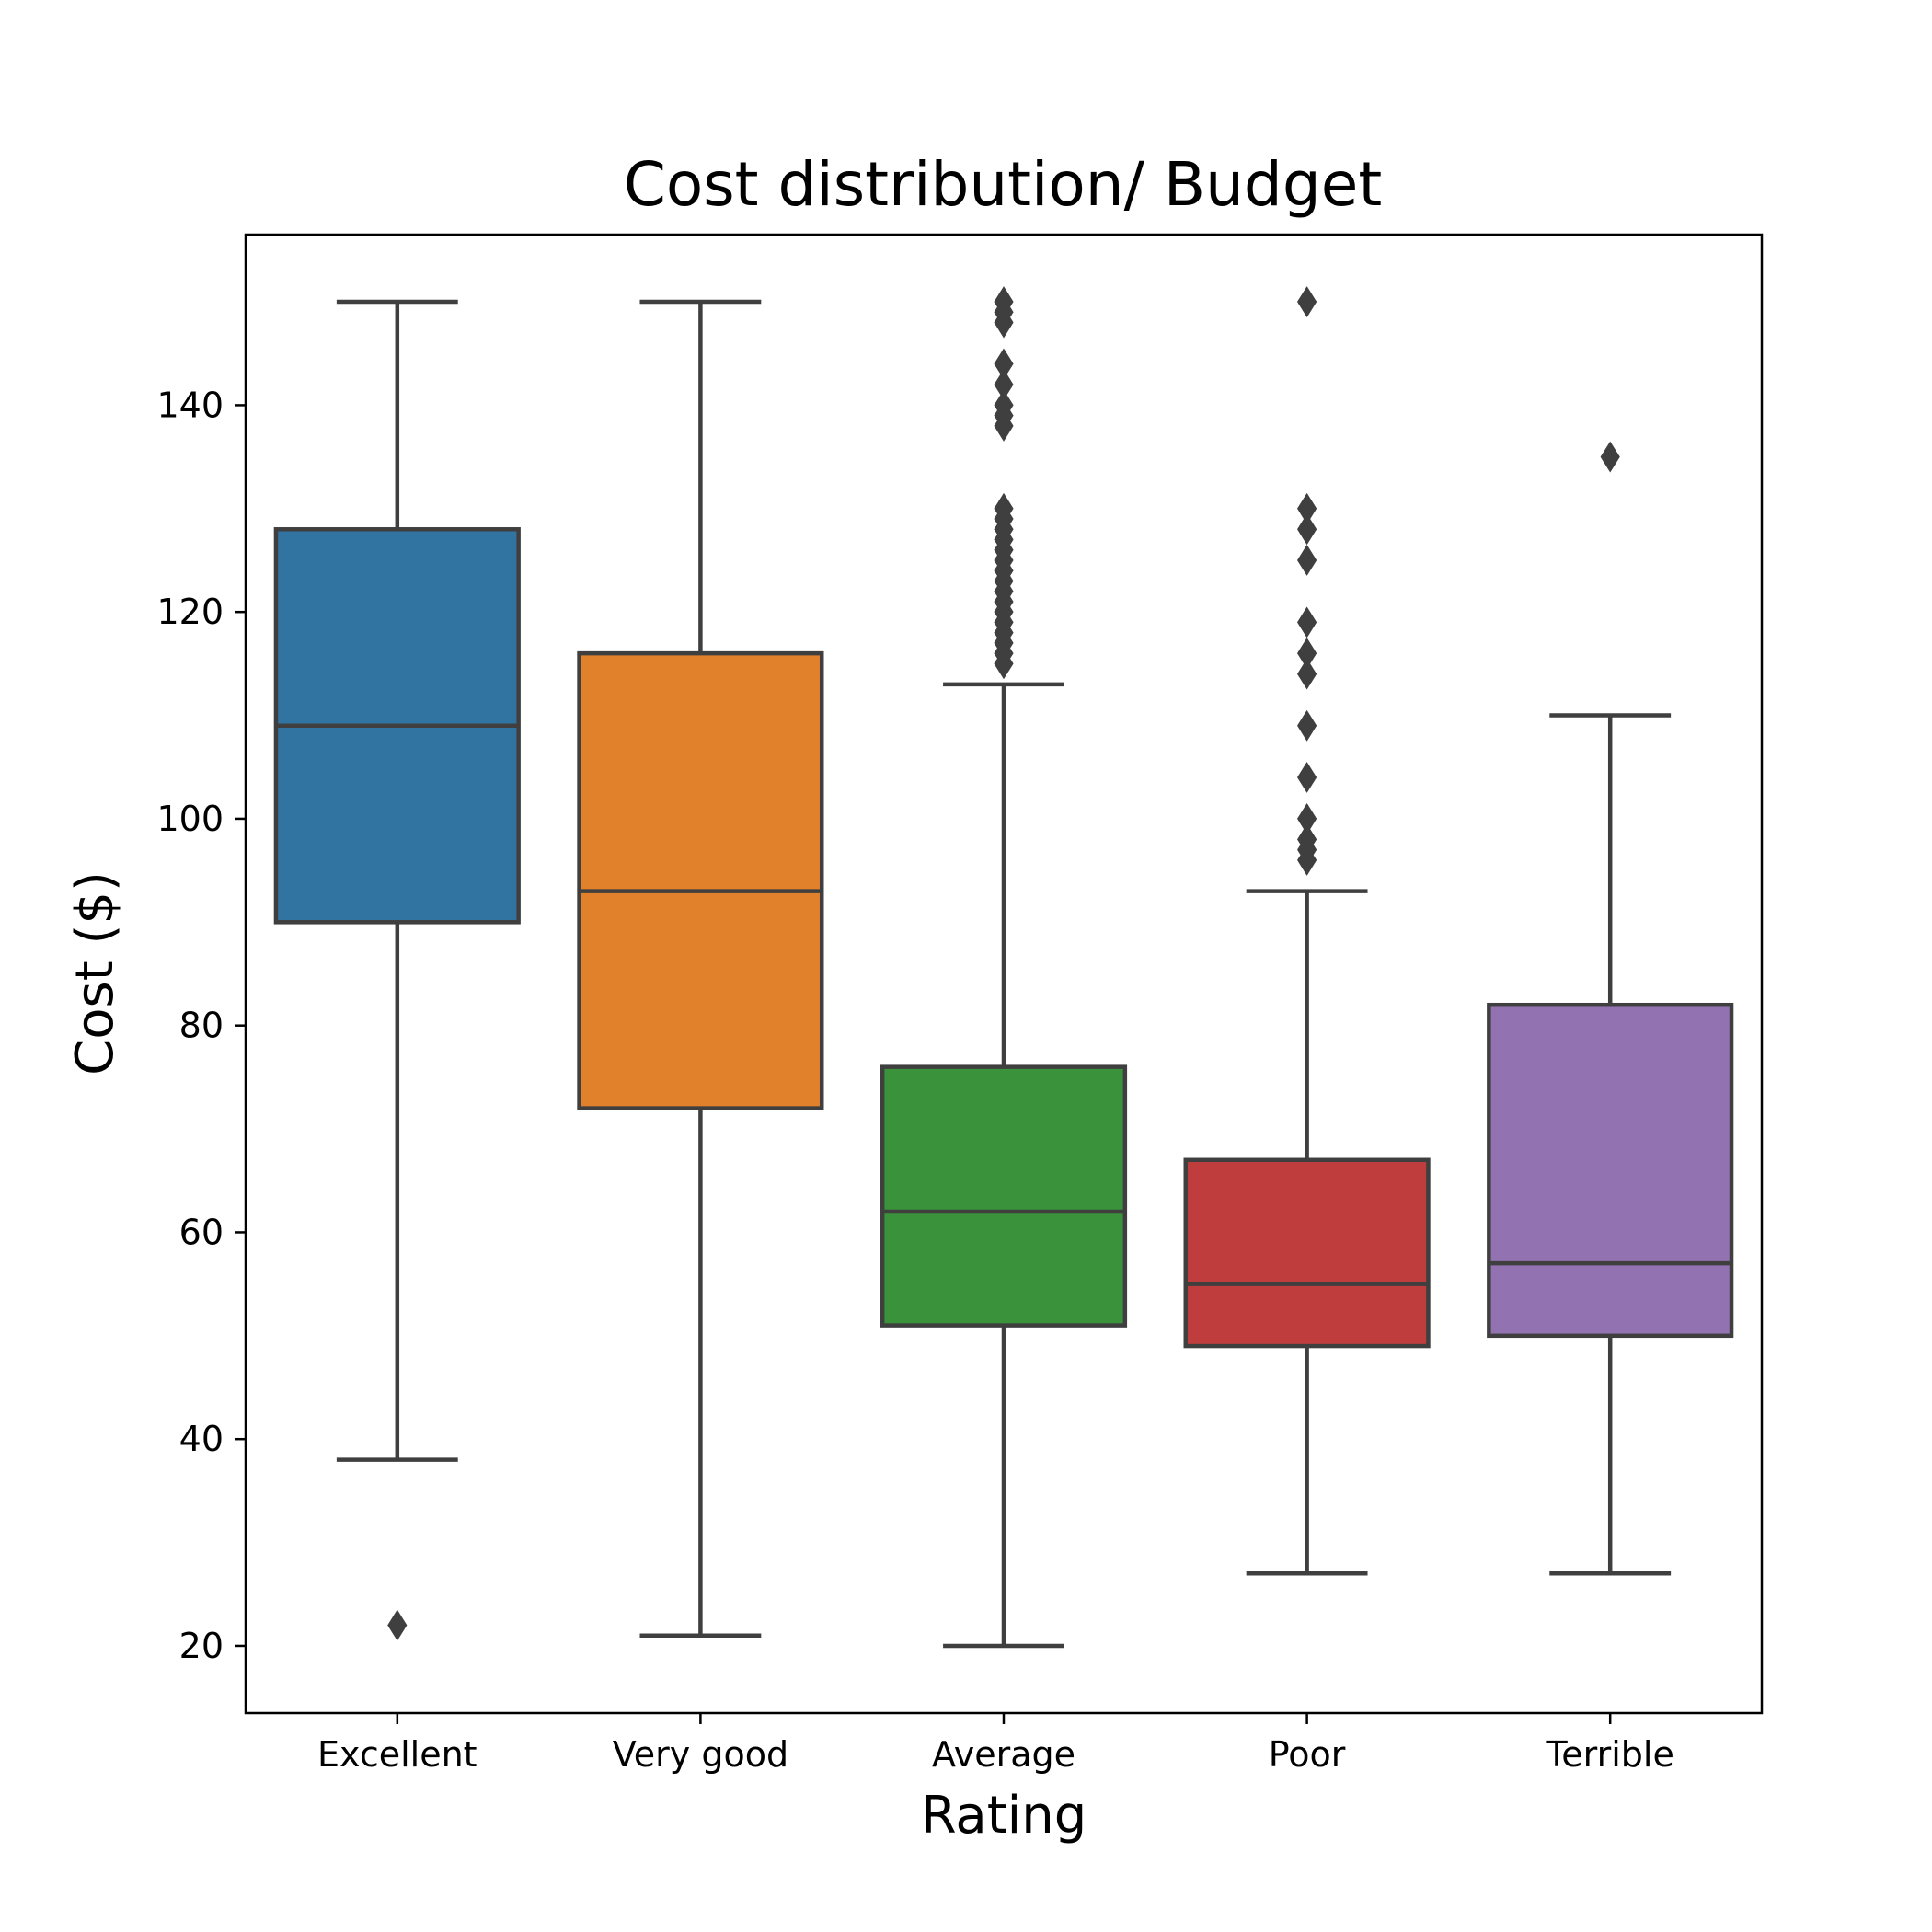 The height and width of the screenshot is (1932, 1932). I want to click on x-tick-label: Excellent, so click(397, 1754).